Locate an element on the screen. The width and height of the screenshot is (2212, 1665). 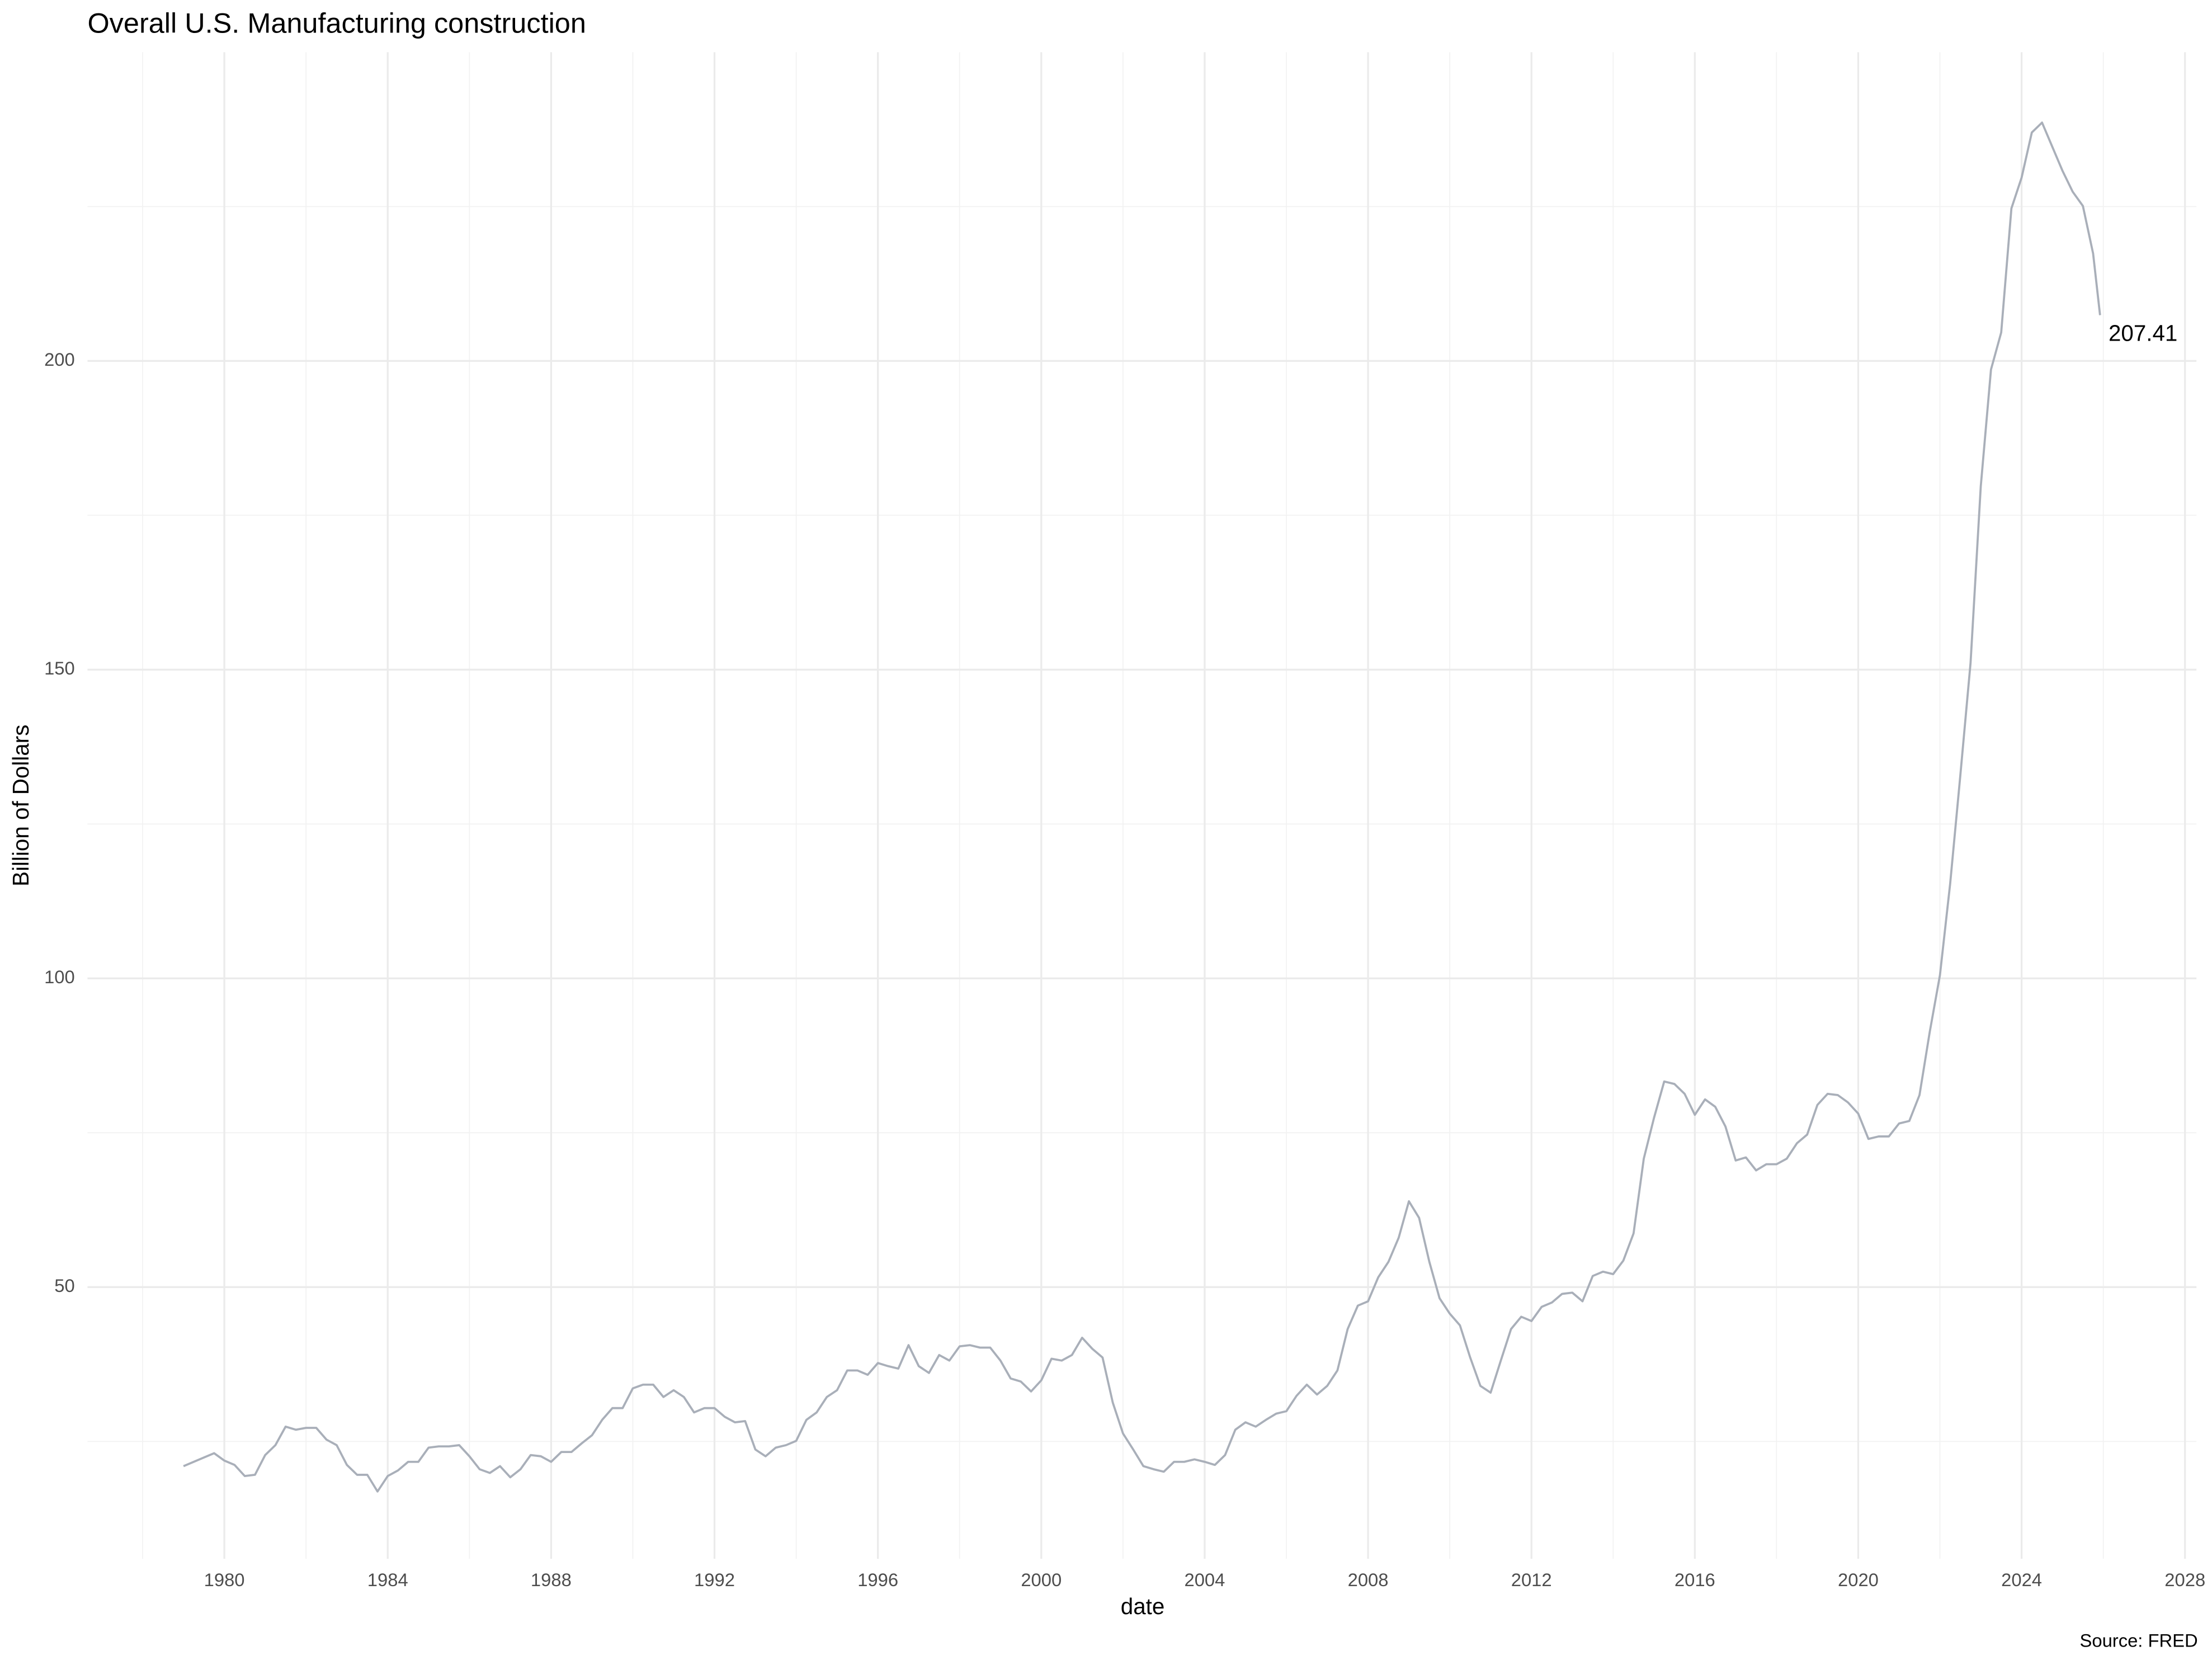
y-axis-label: Billion of Dollars is located at coordinates (21, 806).